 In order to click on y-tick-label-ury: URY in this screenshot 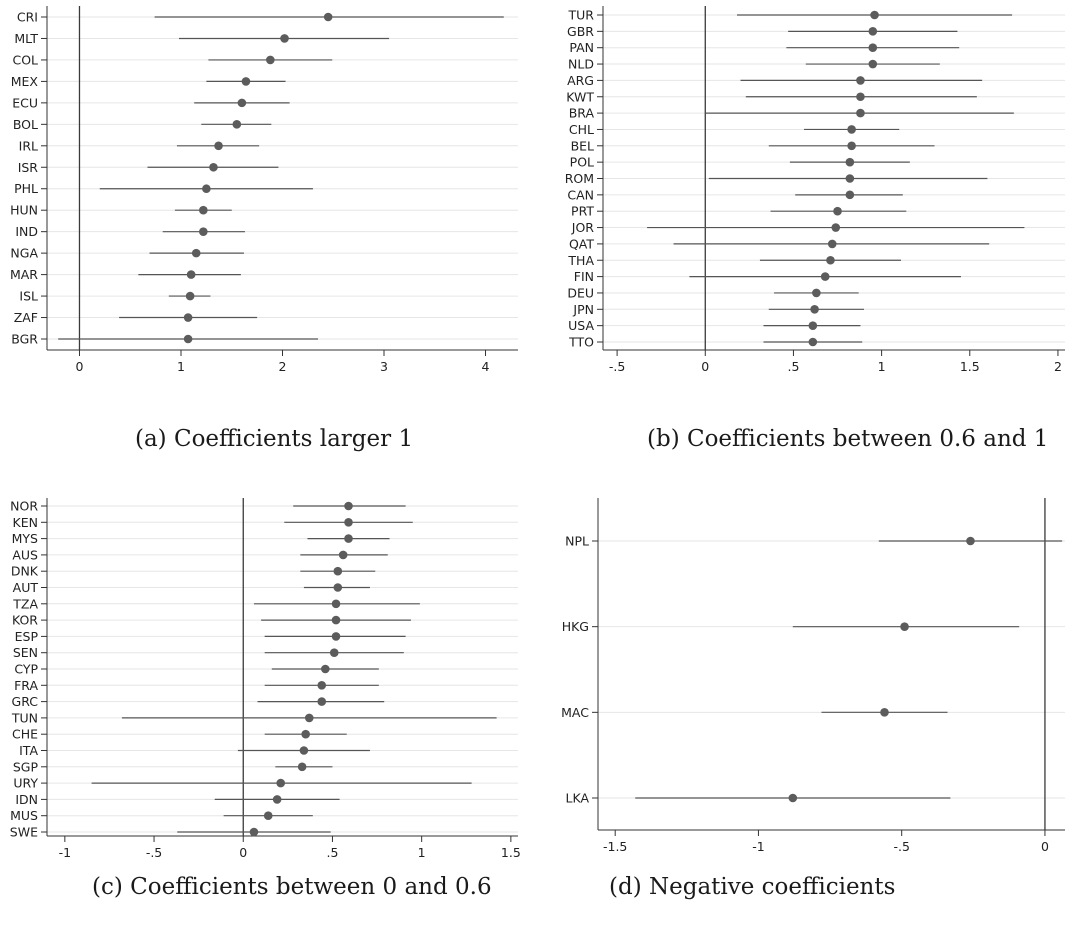, I will do `click(25, 783)`.